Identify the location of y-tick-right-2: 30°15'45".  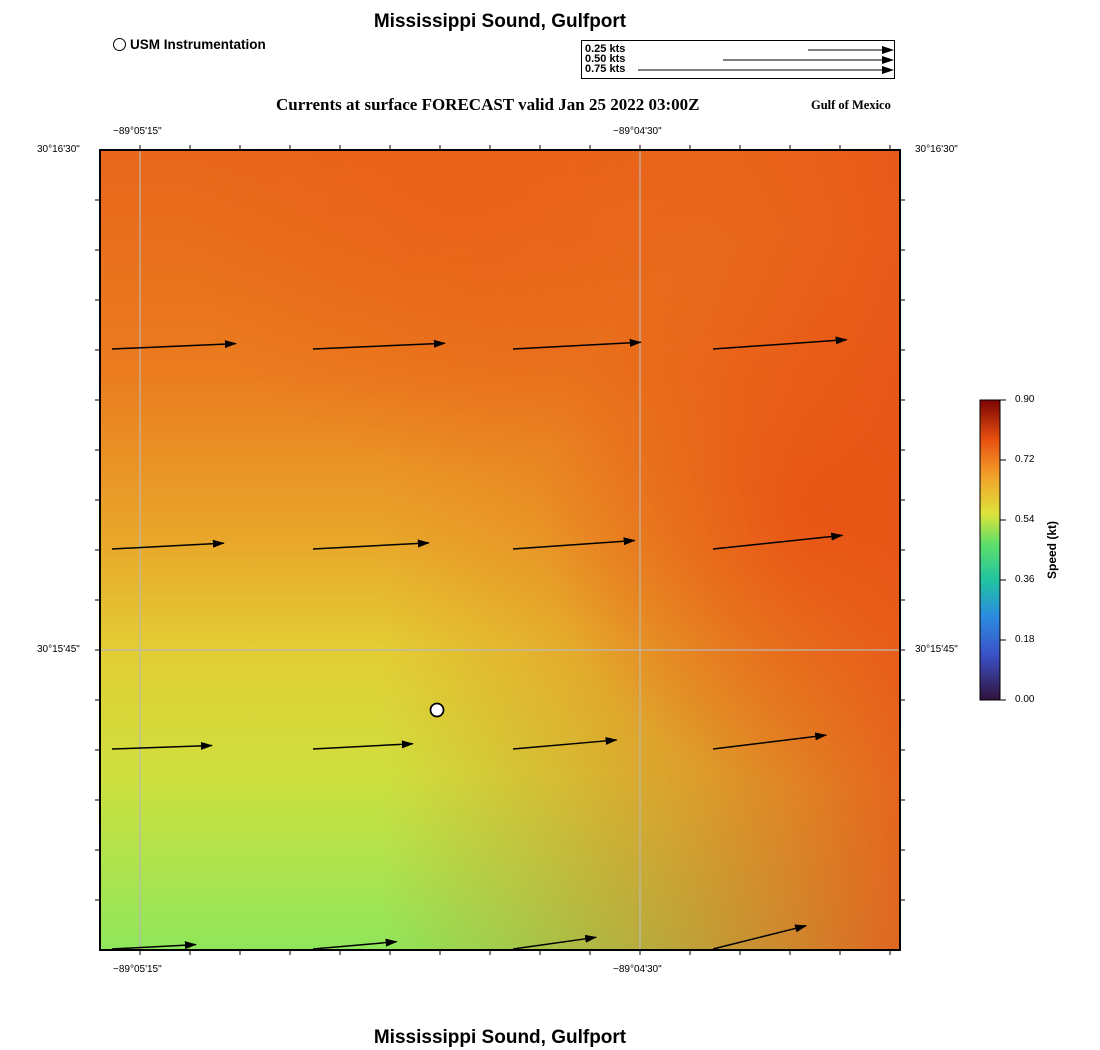
(936, 649).